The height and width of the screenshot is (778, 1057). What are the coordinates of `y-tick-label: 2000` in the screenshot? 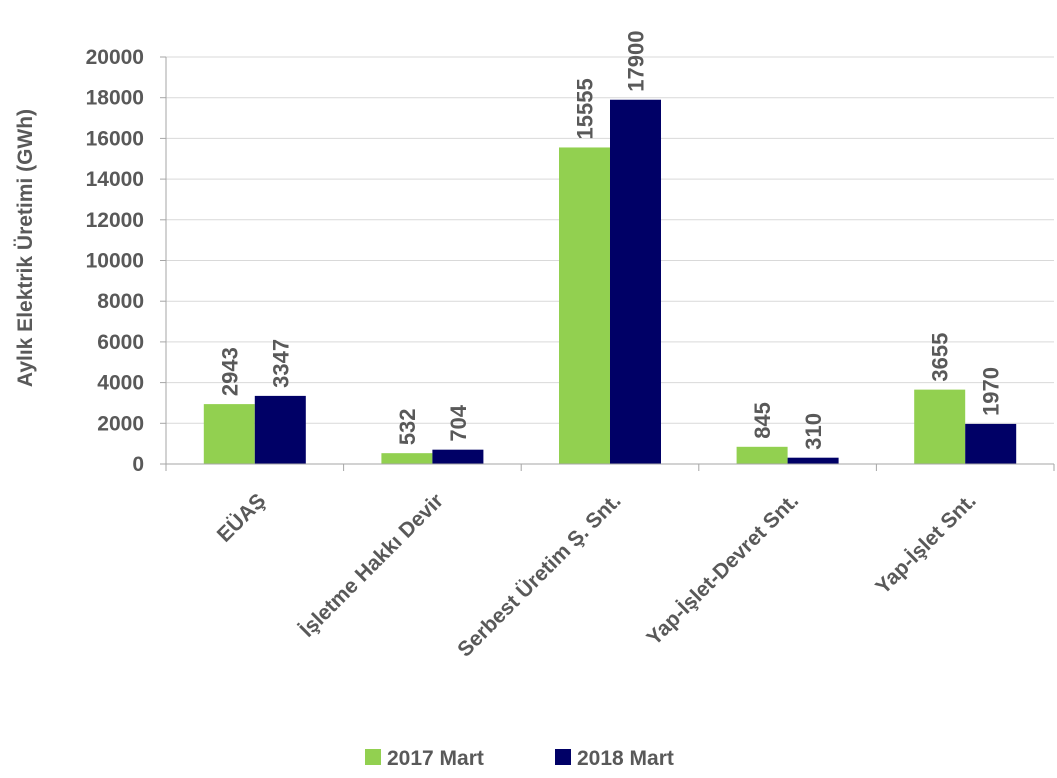 It's located at (120, 423).